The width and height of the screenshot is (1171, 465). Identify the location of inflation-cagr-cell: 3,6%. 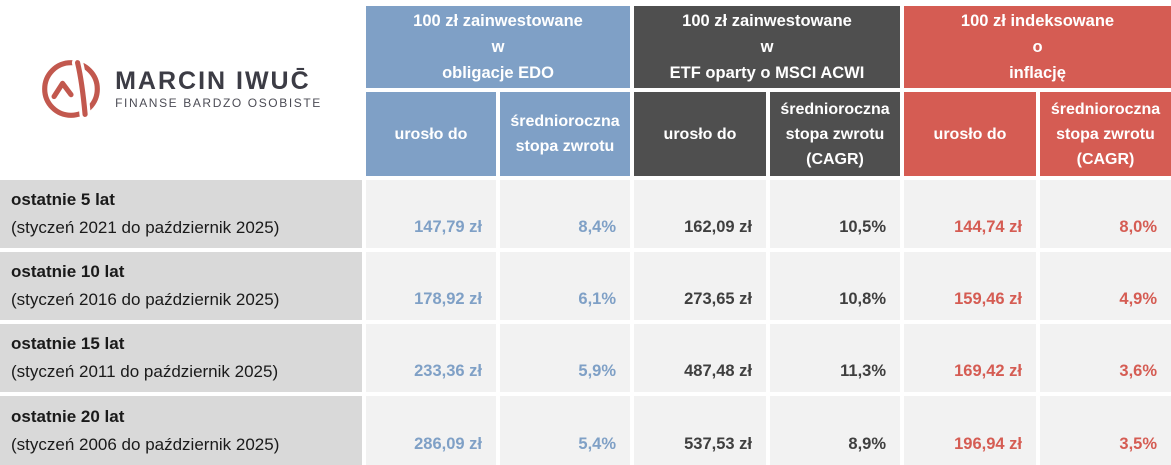
(1105, 358).